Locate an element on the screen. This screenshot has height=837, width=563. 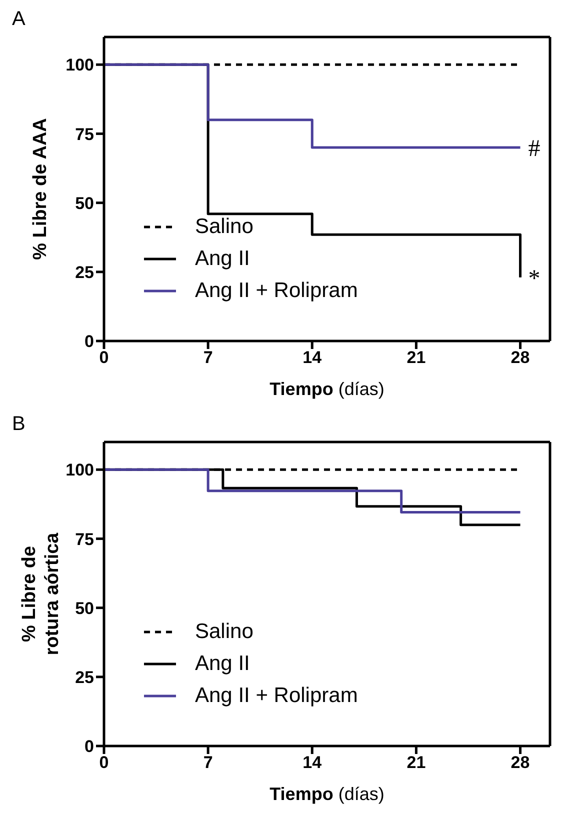
chart-title: A is located at coordinates (19, 19).